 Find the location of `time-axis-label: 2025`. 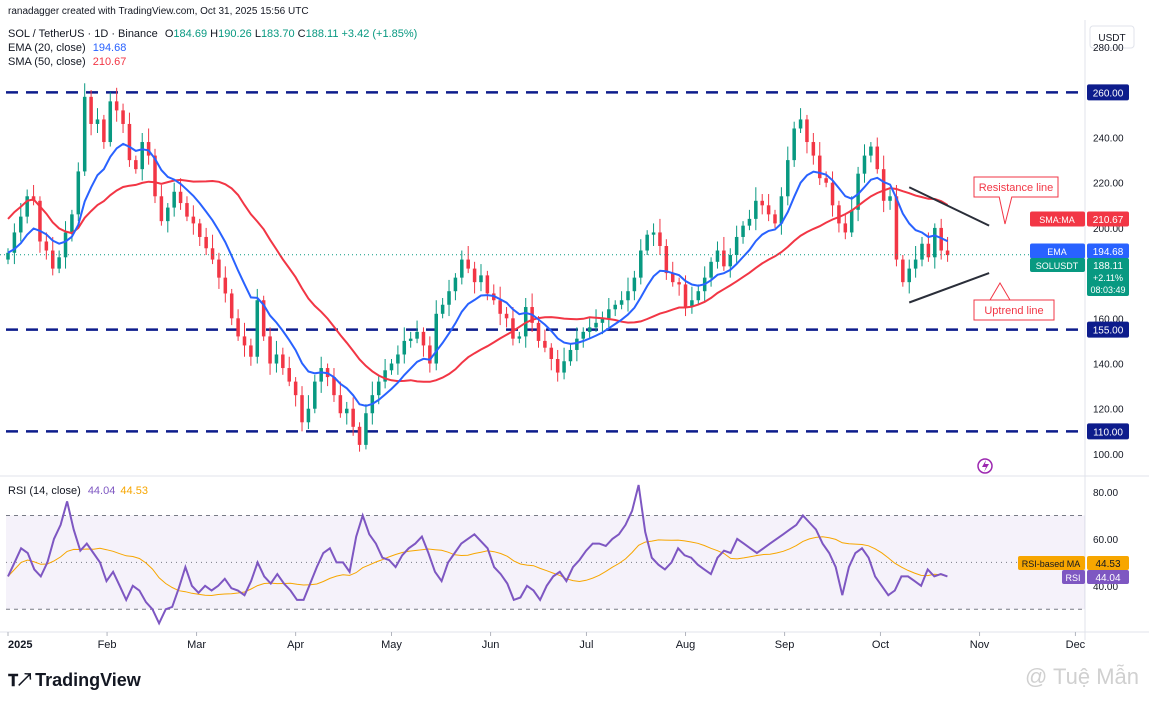

time-axis-label: 2025 is located at coordinates (20, 645).